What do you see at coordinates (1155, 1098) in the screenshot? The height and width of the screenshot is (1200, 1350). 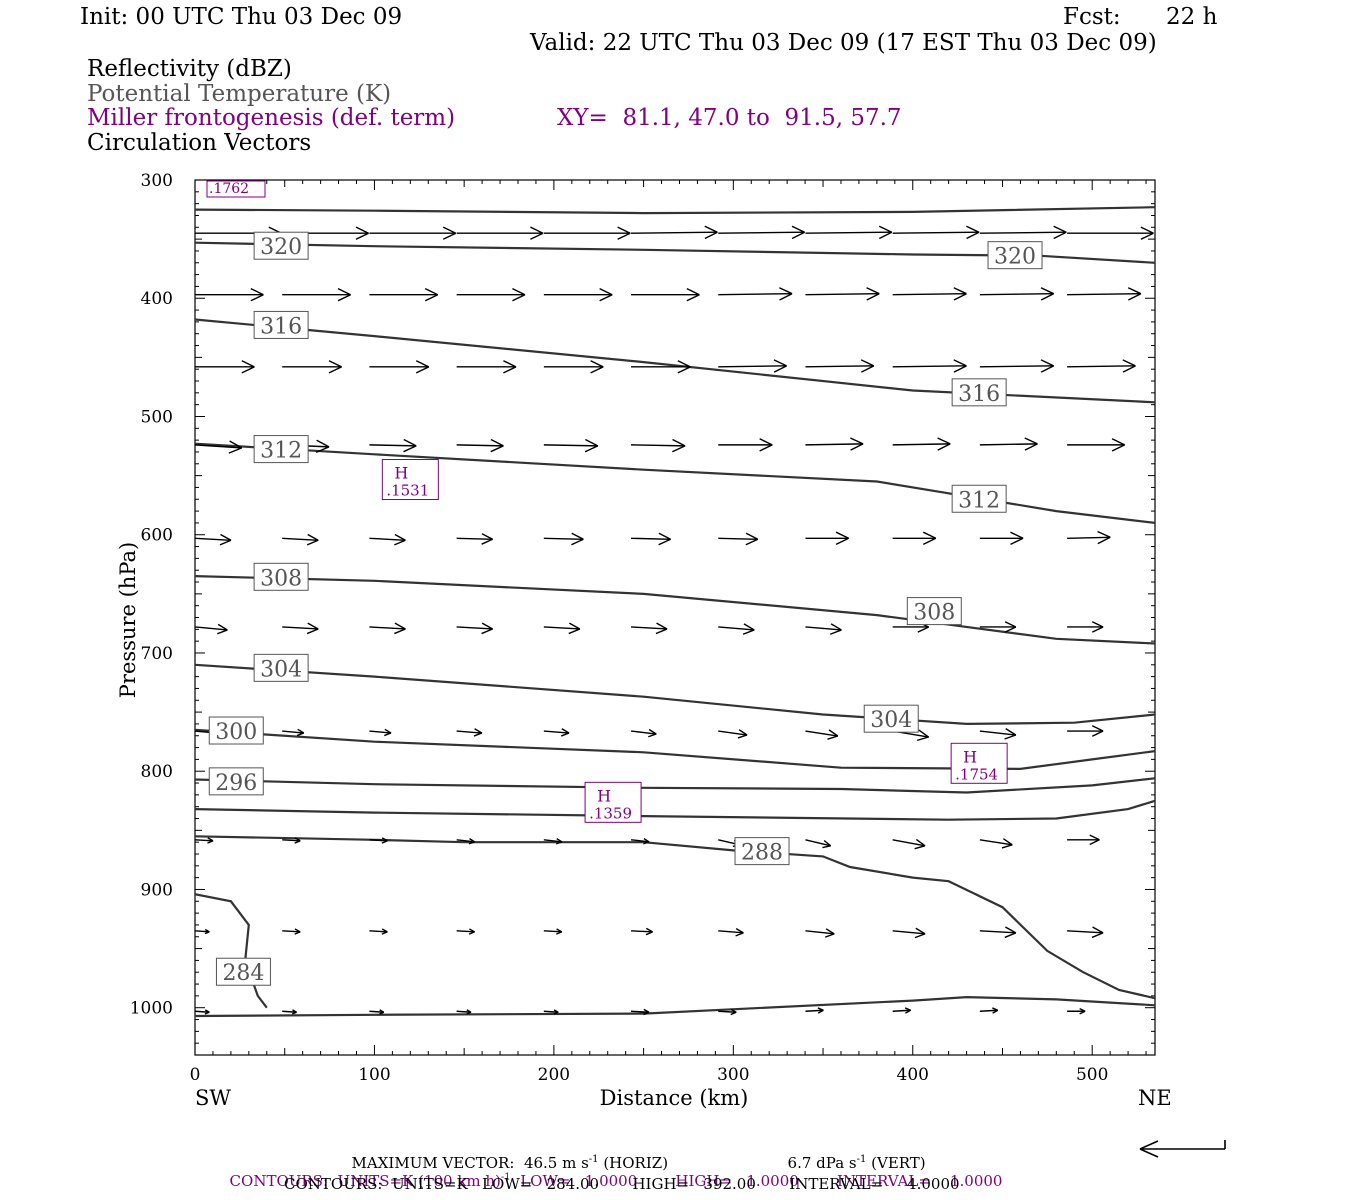 I see `x-end-label-right: NE` at bounding box center [1155, 1098].